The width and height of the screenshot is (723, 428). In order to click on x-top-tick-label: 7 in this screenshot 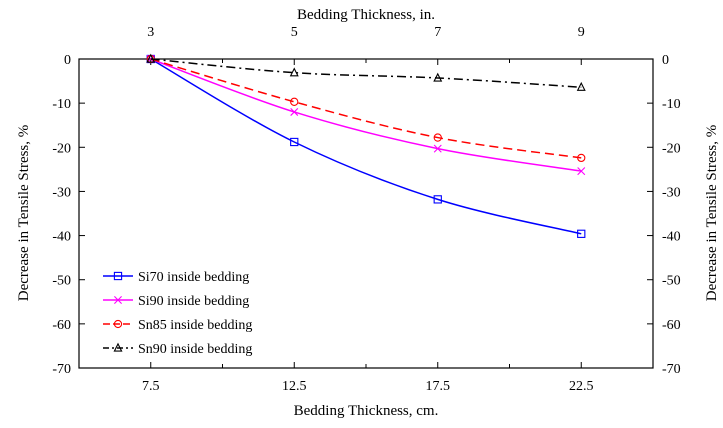, I will do `click(437, 32)`.